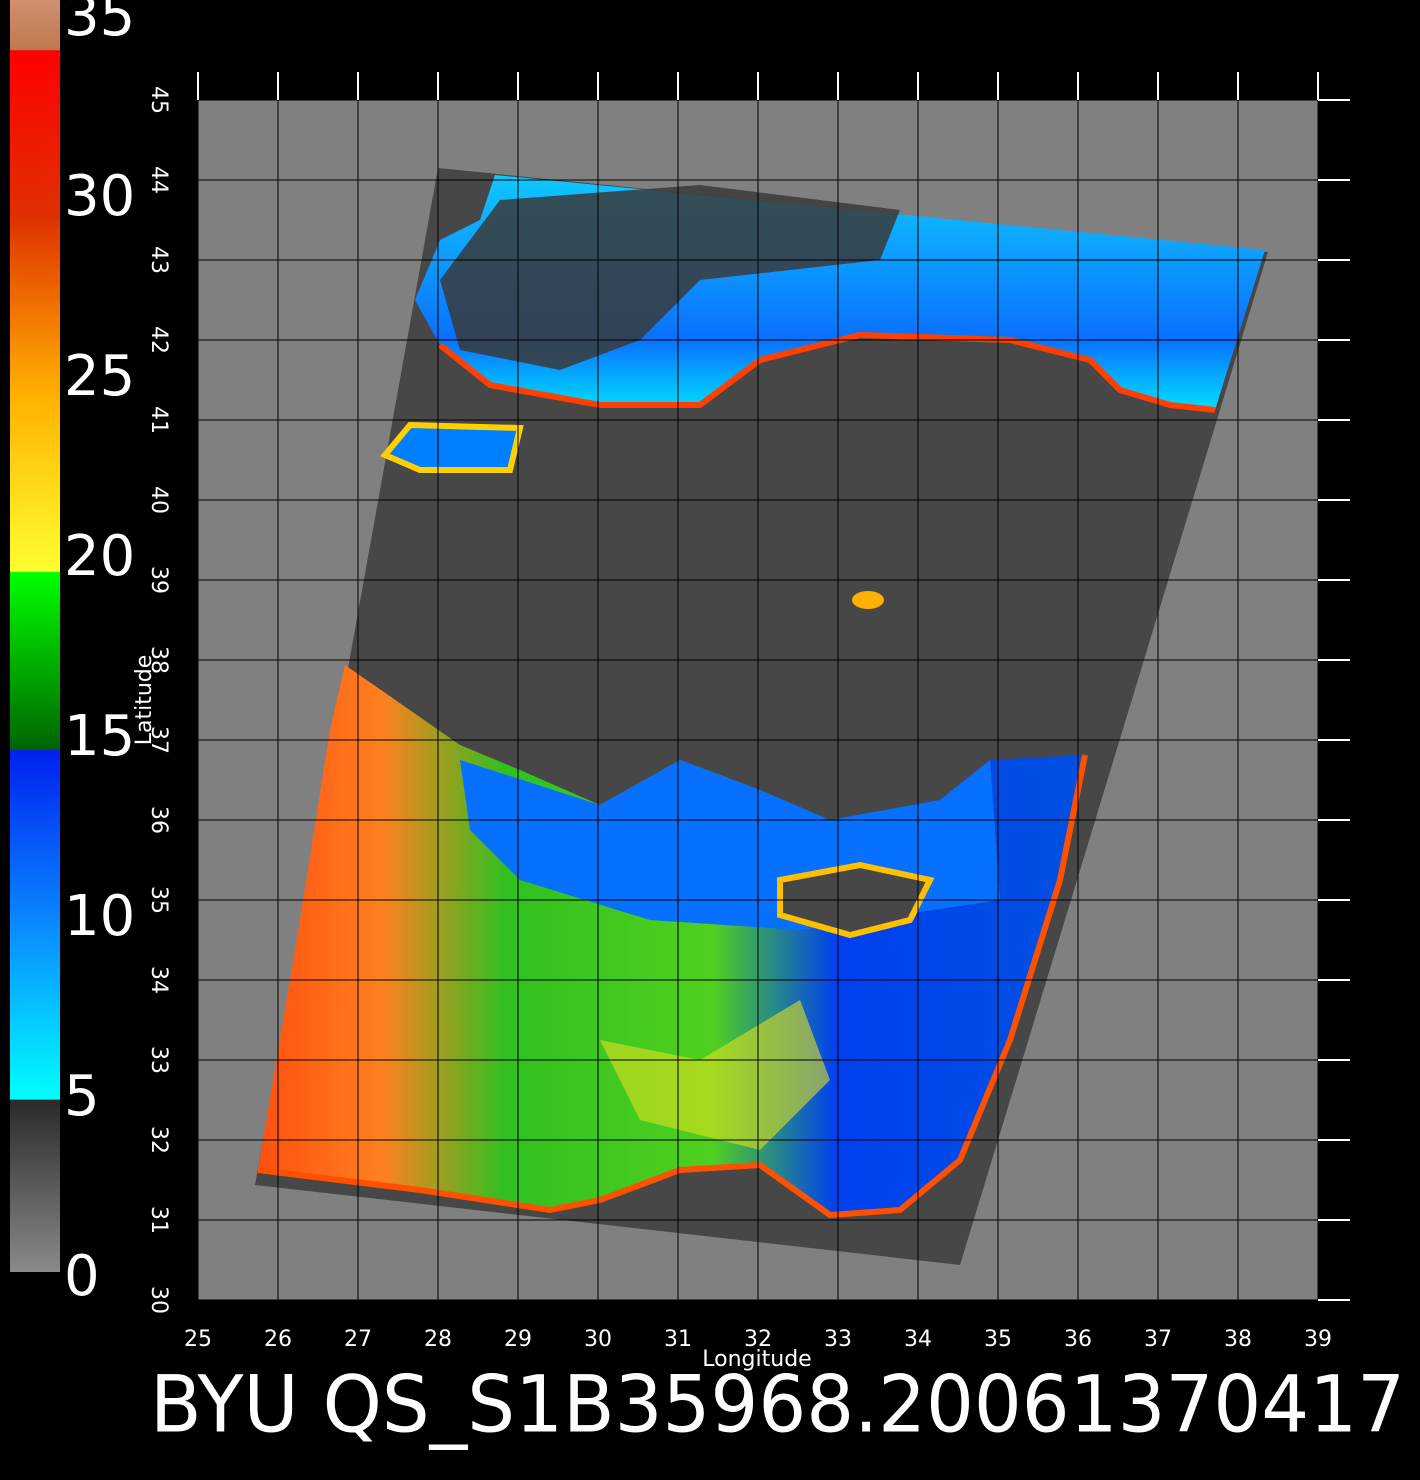 Image resolution: width=1420 pixels, height=1480 pixels. I want to click on y-tick-label: 38, so click(158, 660).